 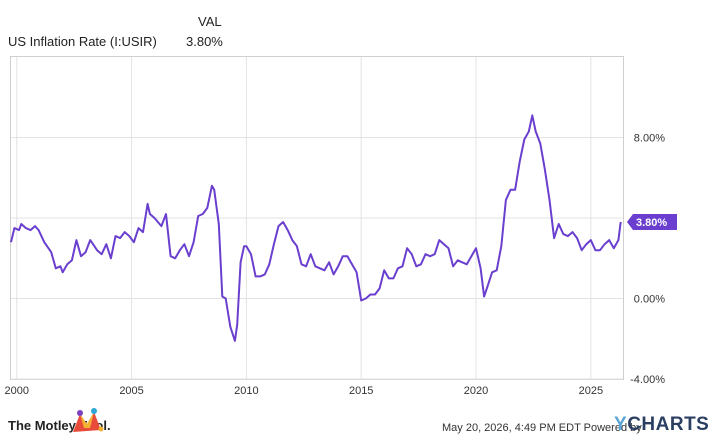 What do you see at coordinates (88, 420) in the screenshot?
I see `jester-hat-icon` at bounding box center [88, 420].